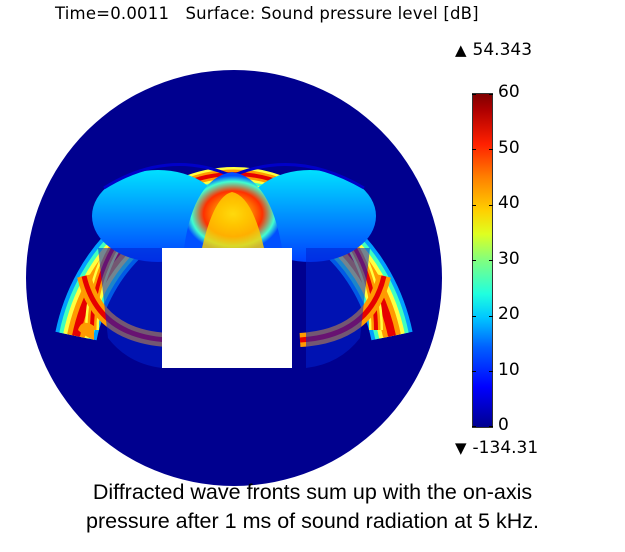  I want to click on colorbar-tick-label: 60, so click(509, 92).